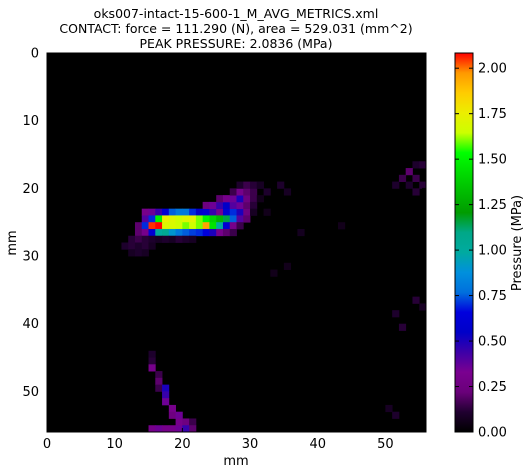 This screenshot has width=532, height=475. I want to click on colorbar-tick-label: 0.50, so click(492, 342).